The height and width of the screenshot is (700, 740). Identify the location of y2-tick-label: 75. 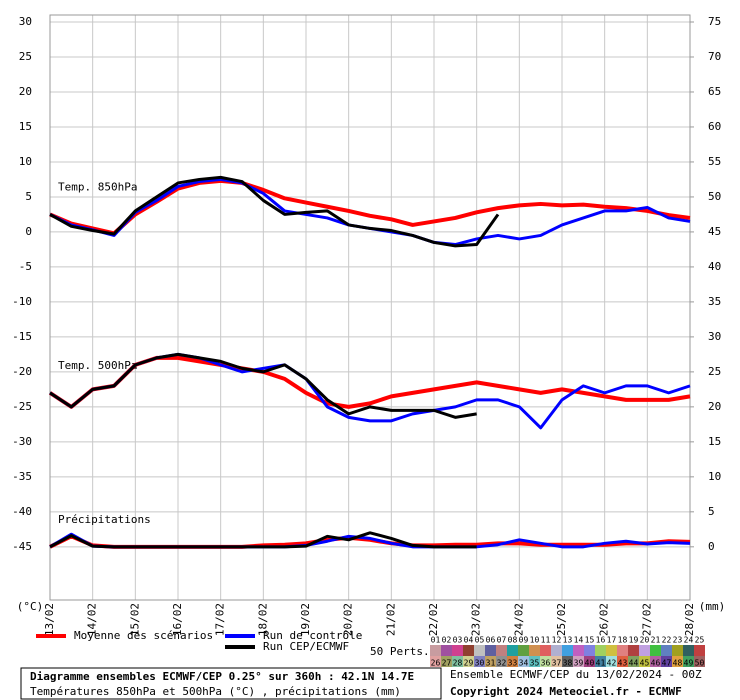
(714, 21).